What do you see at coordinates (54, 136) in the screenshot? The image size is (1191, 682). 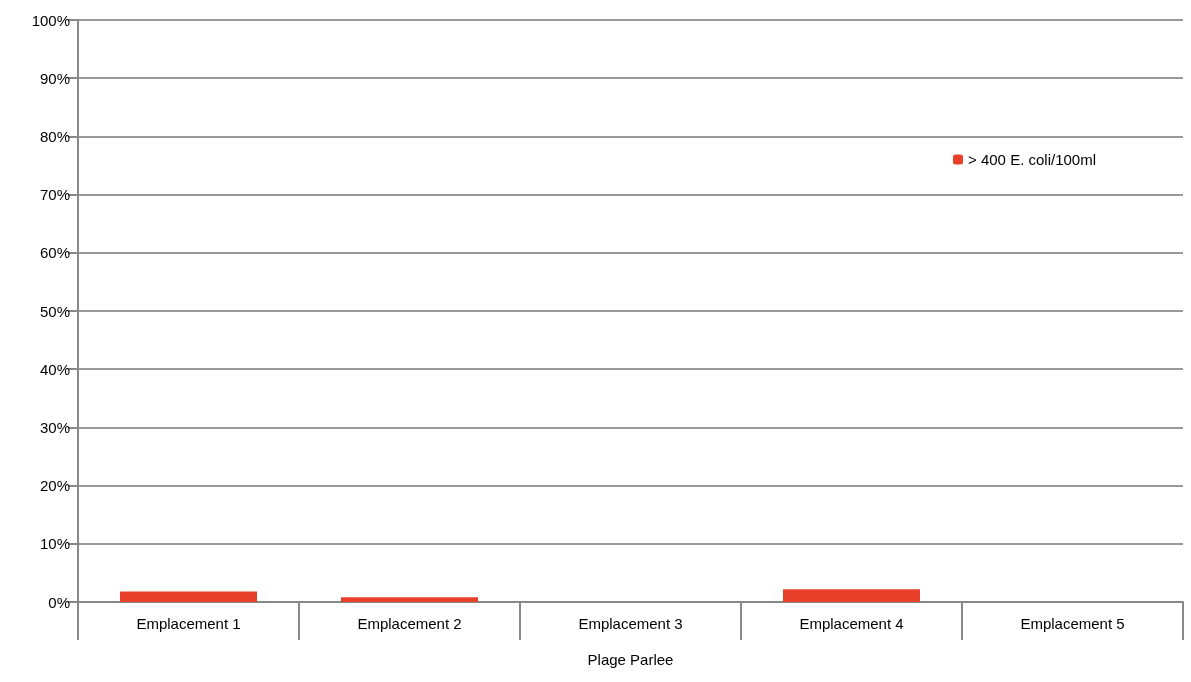 I see `y-tick-label: 80%` at bounding box center [54, 136].